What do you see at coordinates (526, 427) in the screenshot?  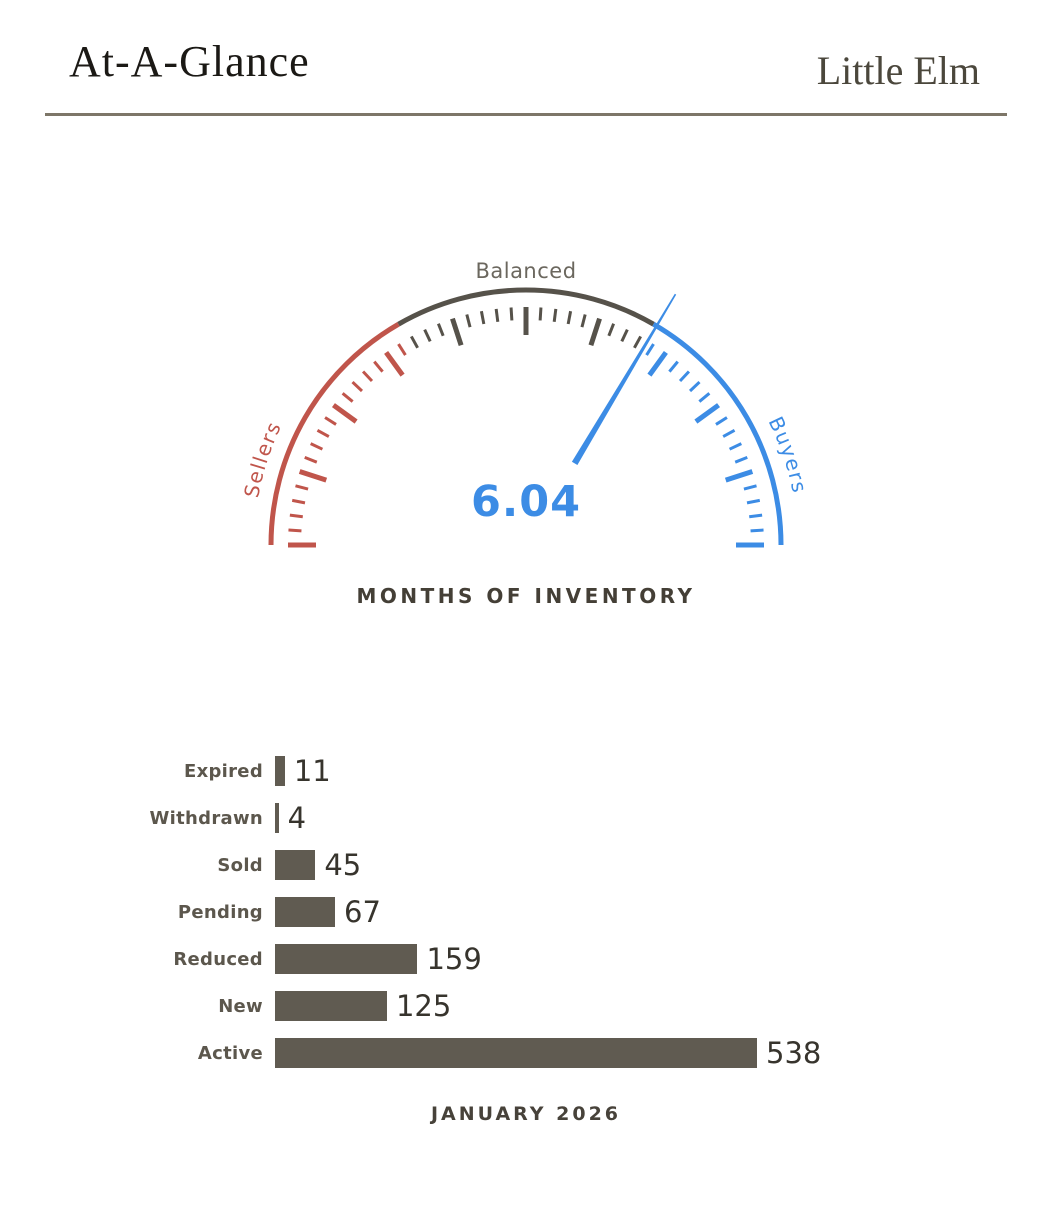 I see `gauge-ticks` at bounding box center [526, 427].